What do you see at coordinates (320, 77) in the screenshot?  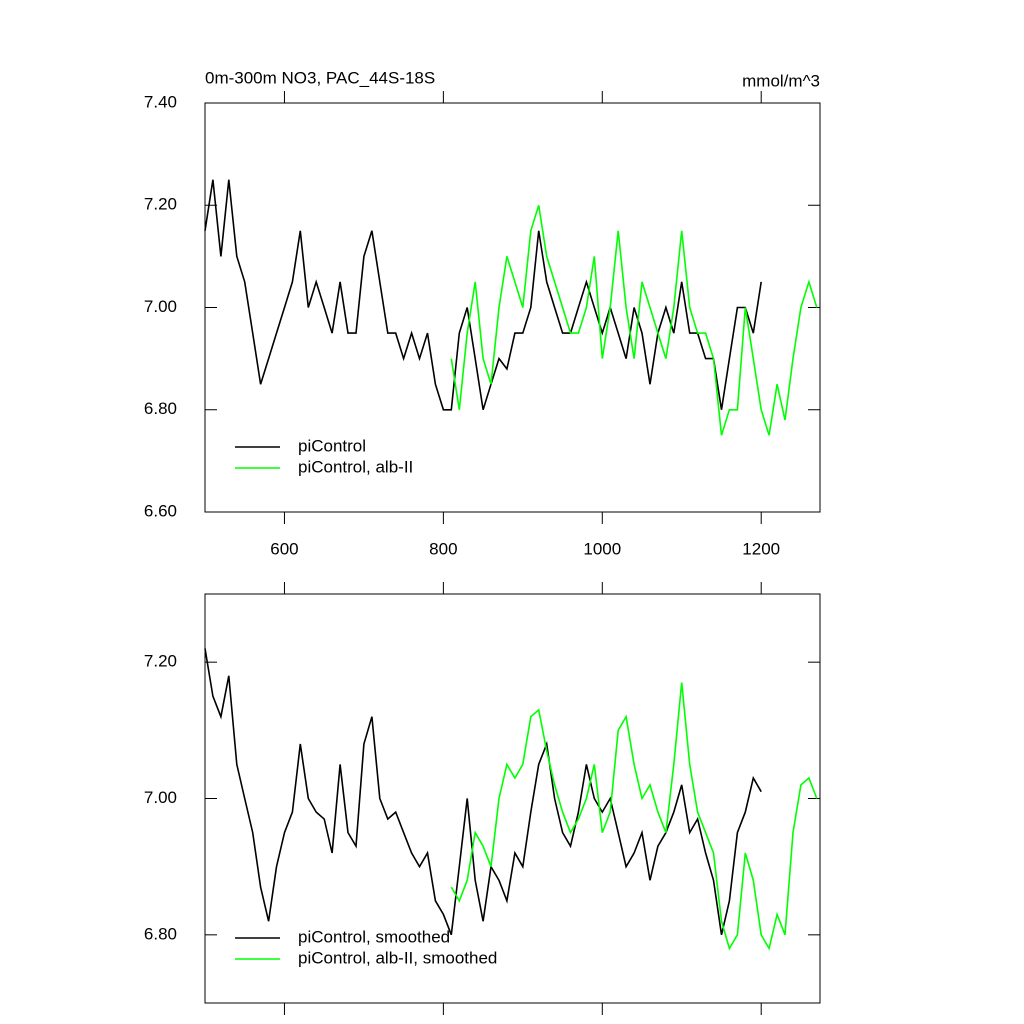 I see `chart-title: 0m-300m NO3, PAC_44S-18S` at bounding box center [320, 77].